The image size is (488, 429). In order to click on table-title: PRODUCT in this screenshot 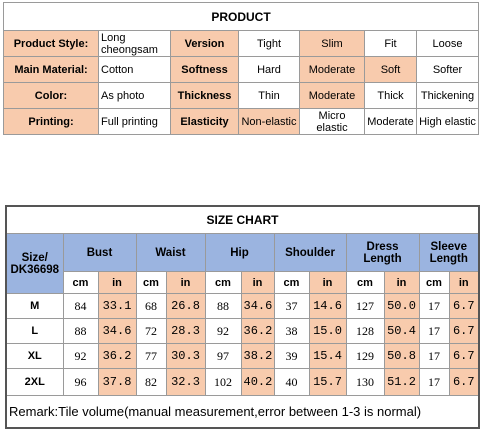, I will do `click(241, 16)`.